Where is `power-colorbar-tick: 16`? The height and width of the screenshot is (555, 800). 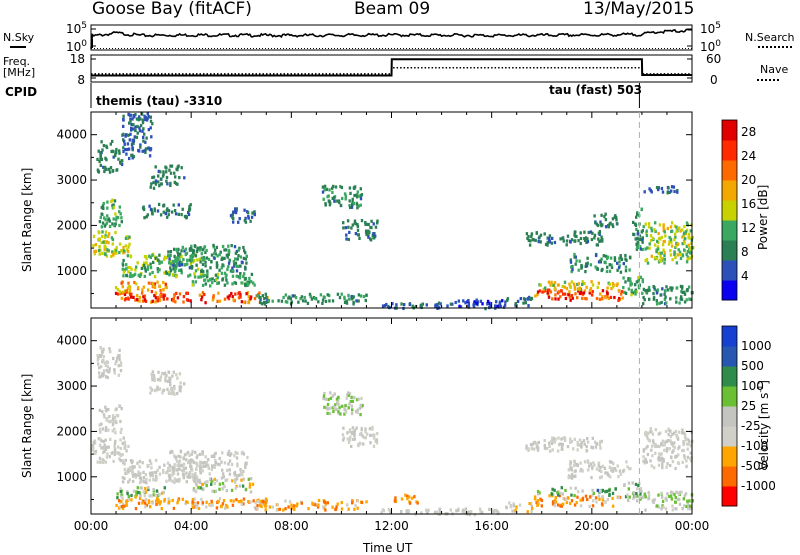
power-colorbar-tick: 16 is located at coordinates (748, 204).